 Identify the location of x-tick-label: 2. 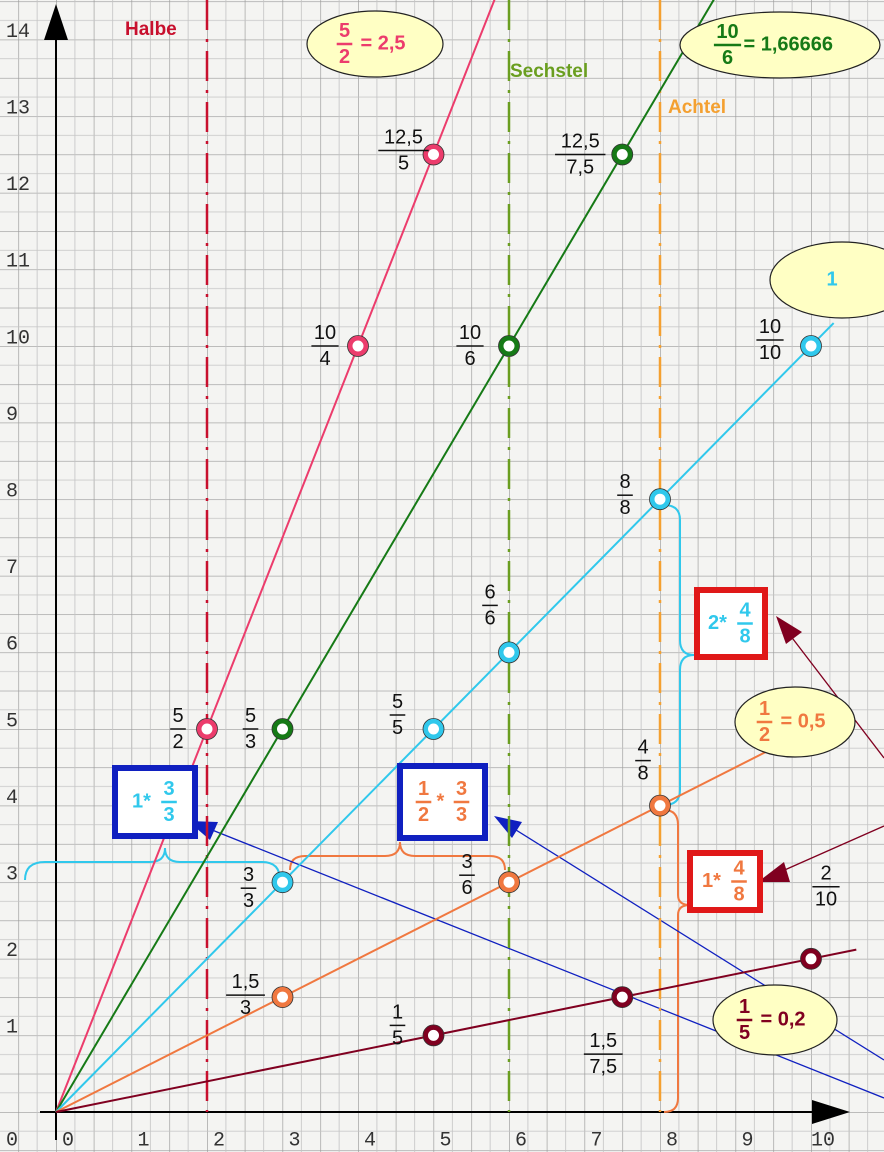
(219, 1140).